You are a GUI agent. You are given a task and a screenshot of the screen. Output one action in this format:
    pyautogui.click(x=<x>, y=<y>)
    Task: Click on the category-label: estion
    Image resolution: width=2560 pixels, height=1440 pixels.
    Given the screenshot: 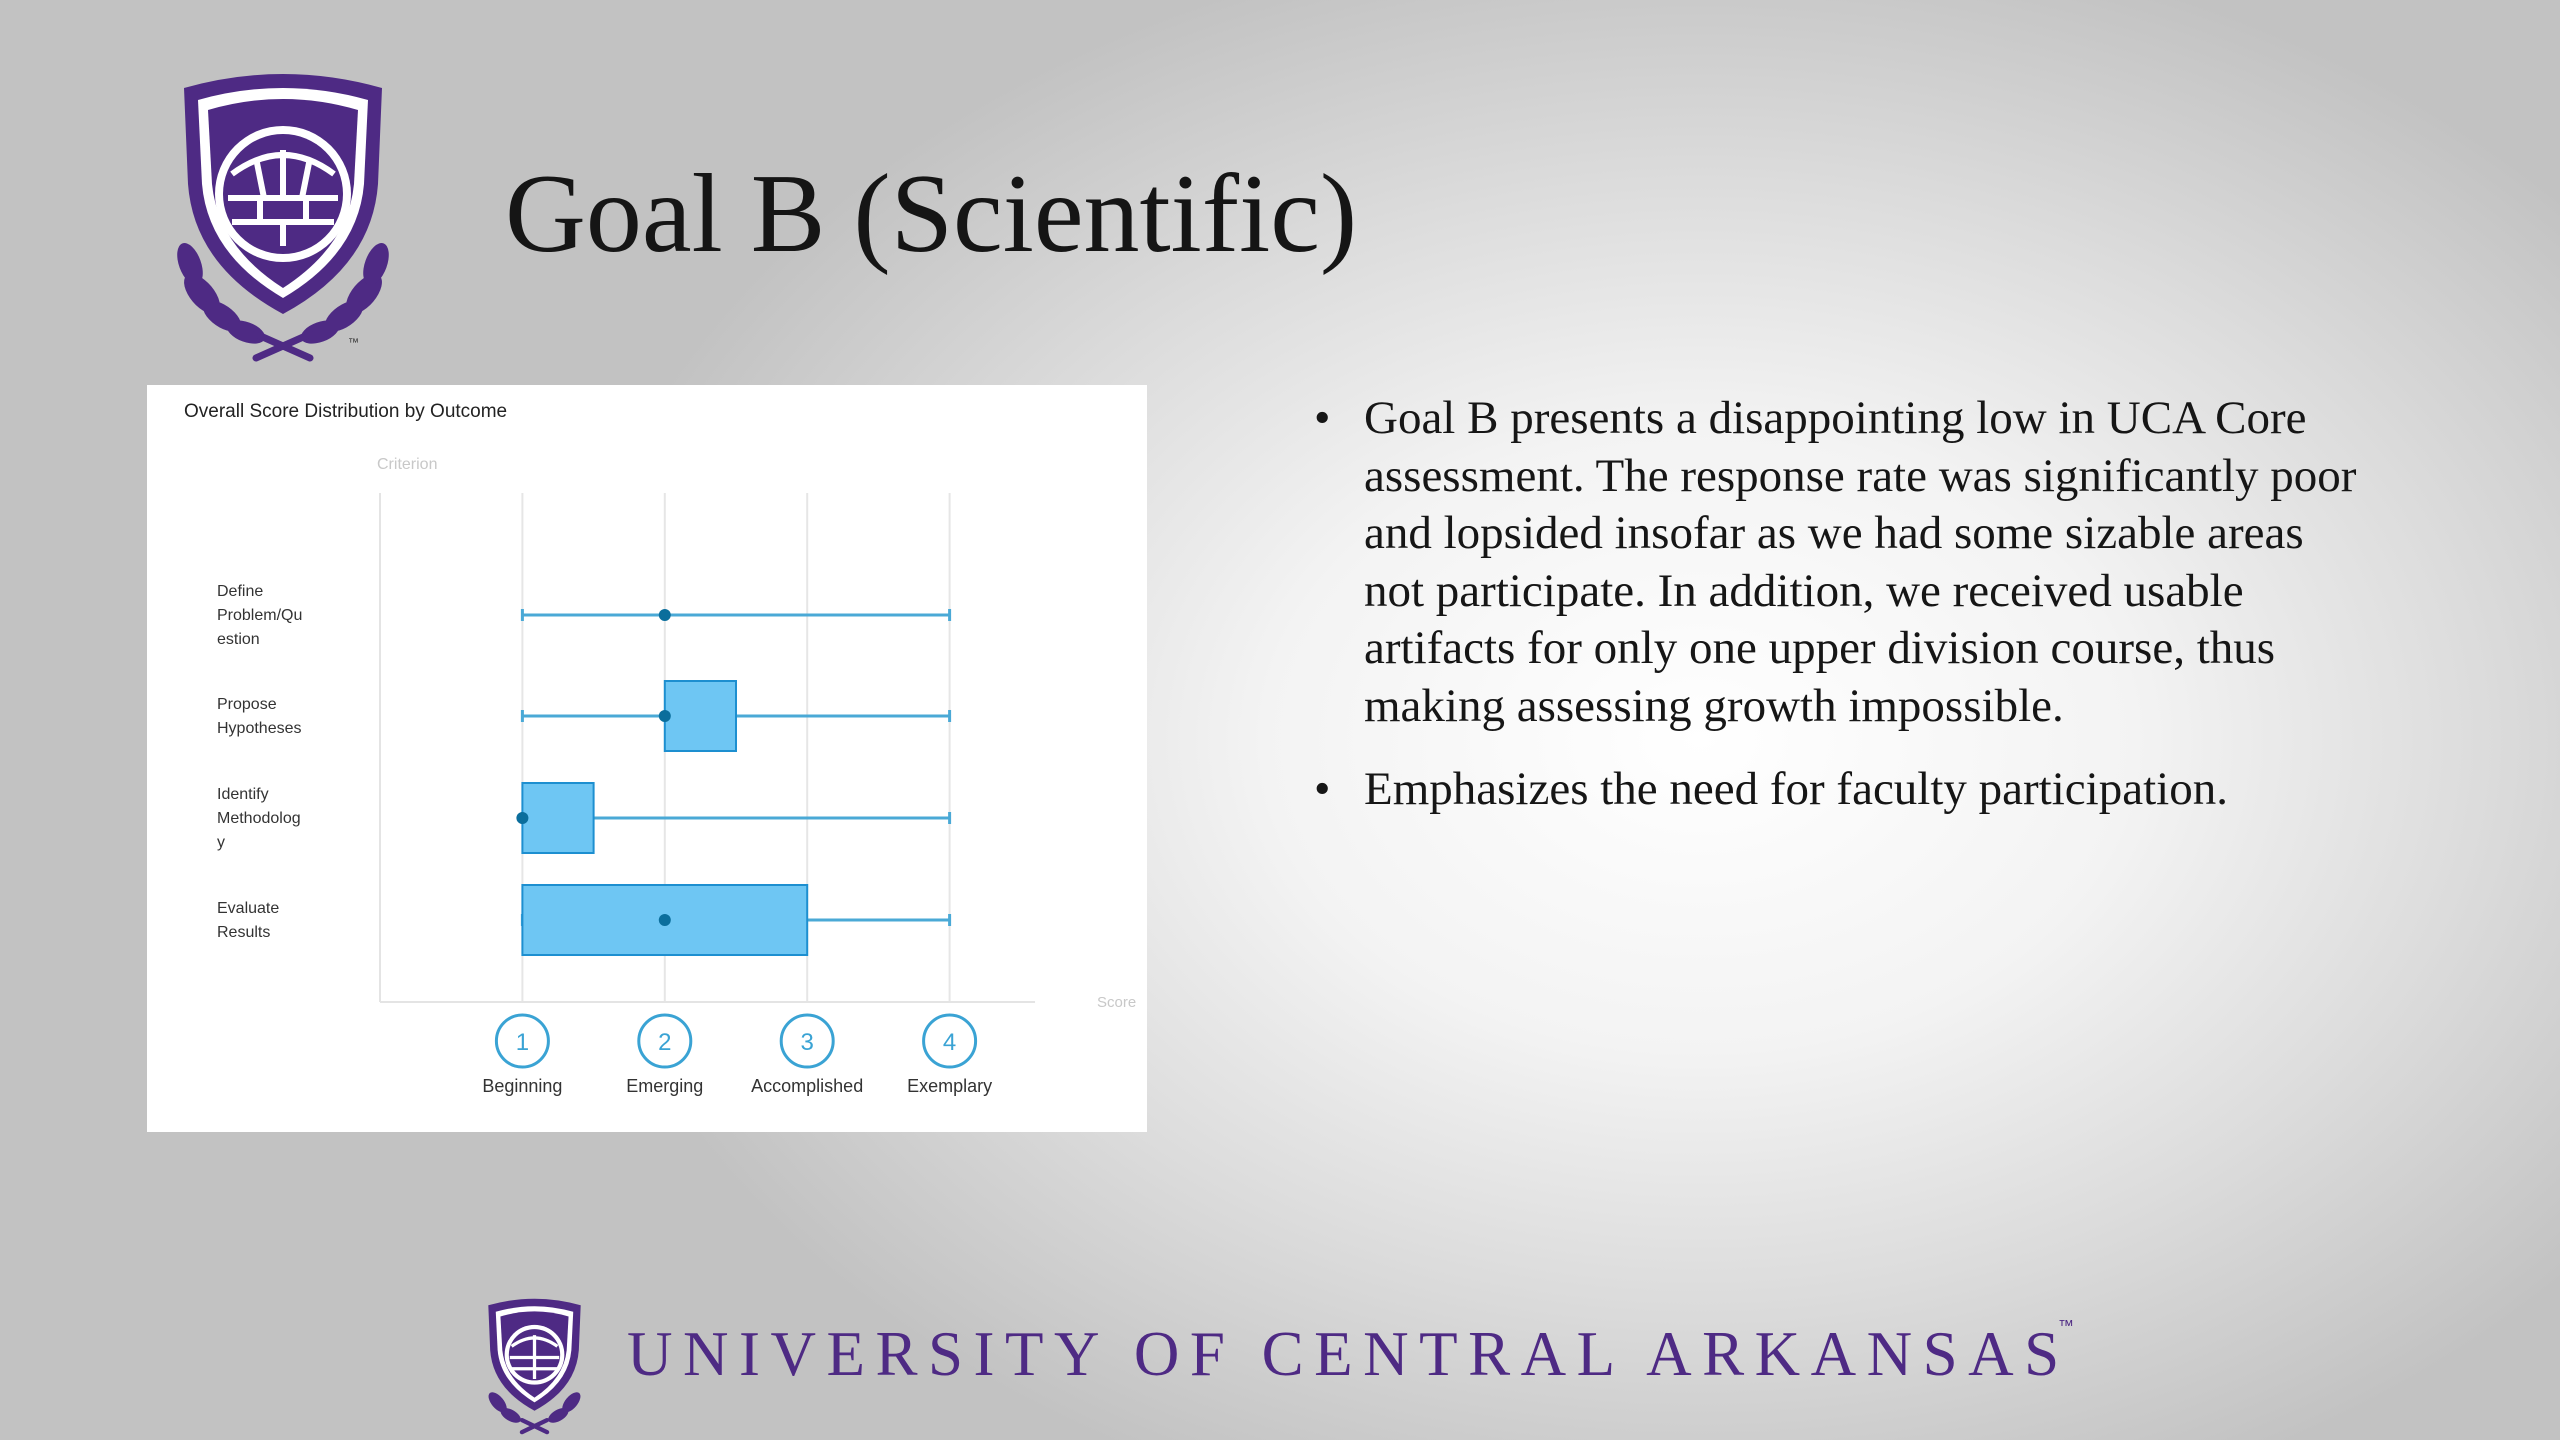 What is the action you would take?
    pyautogui.click(x=238, y=639)
    